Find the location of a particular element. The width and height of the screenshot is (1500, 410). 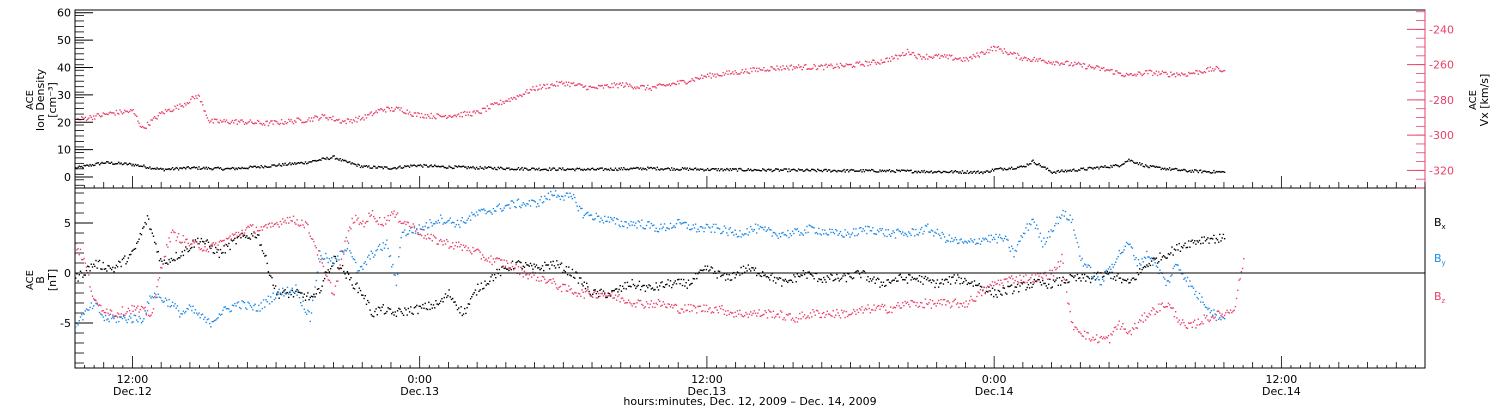

ytick-label-right: -300 is located at coordinates (1441, 135).